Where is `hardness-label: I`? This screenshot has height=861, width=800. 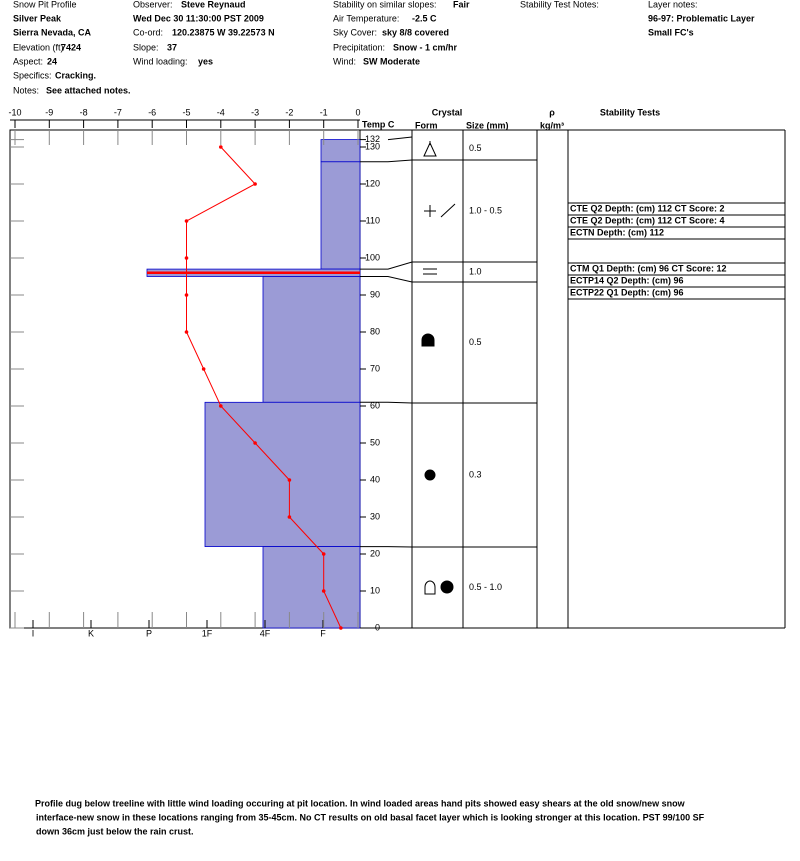 hardness-label: I is located at coordinates (33, 633).